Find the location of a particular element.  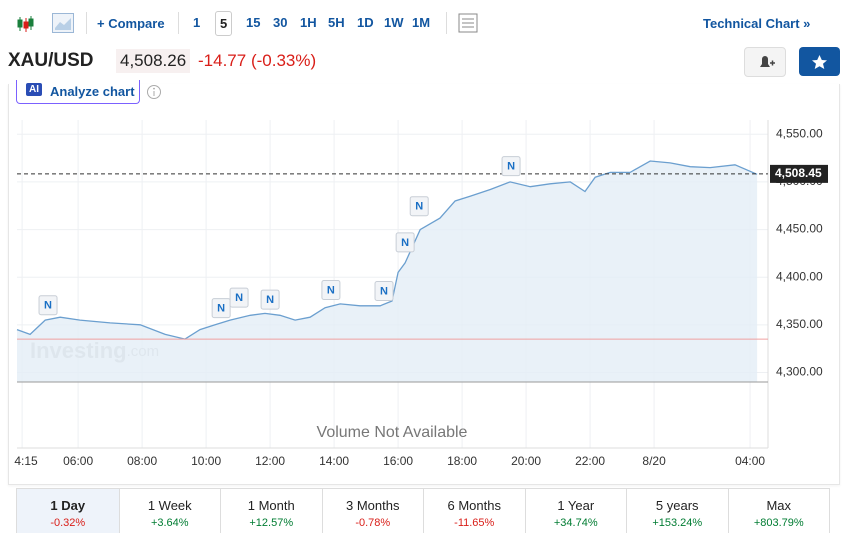

x-tick-label: 20:00 is located at coordinates (526, 461).